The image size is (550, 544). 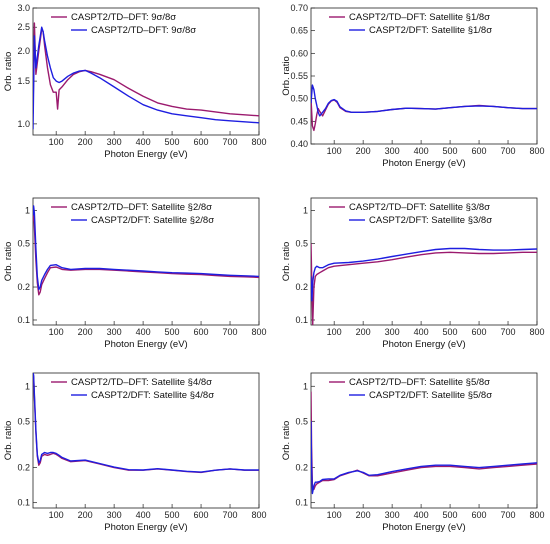 What do you see at coordinates (430, 220) in the screenshot?
I see `legend-entry: CASPT2/DFT: Satellite §3/8σ` at bounding box center [430, 220].